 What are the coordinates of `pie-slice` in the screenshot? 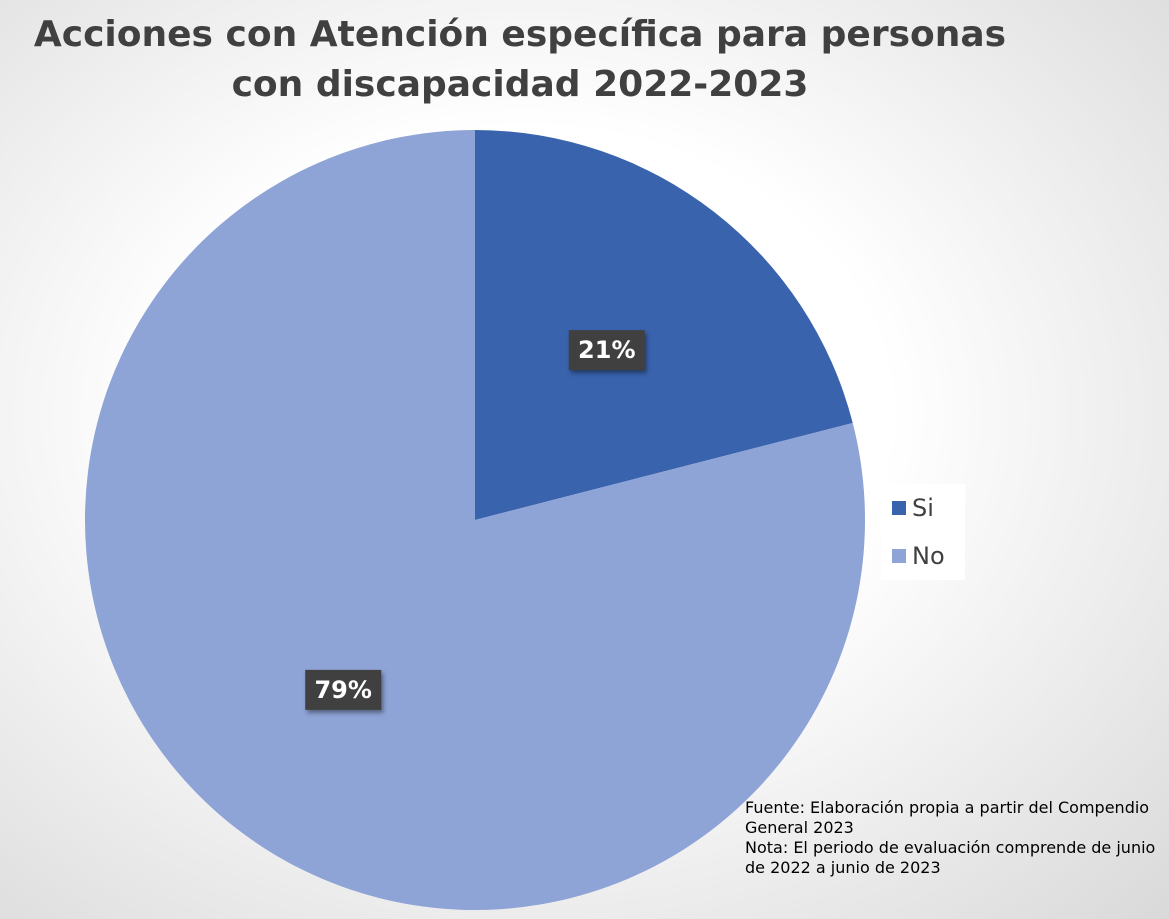 It's located at (664, 325).